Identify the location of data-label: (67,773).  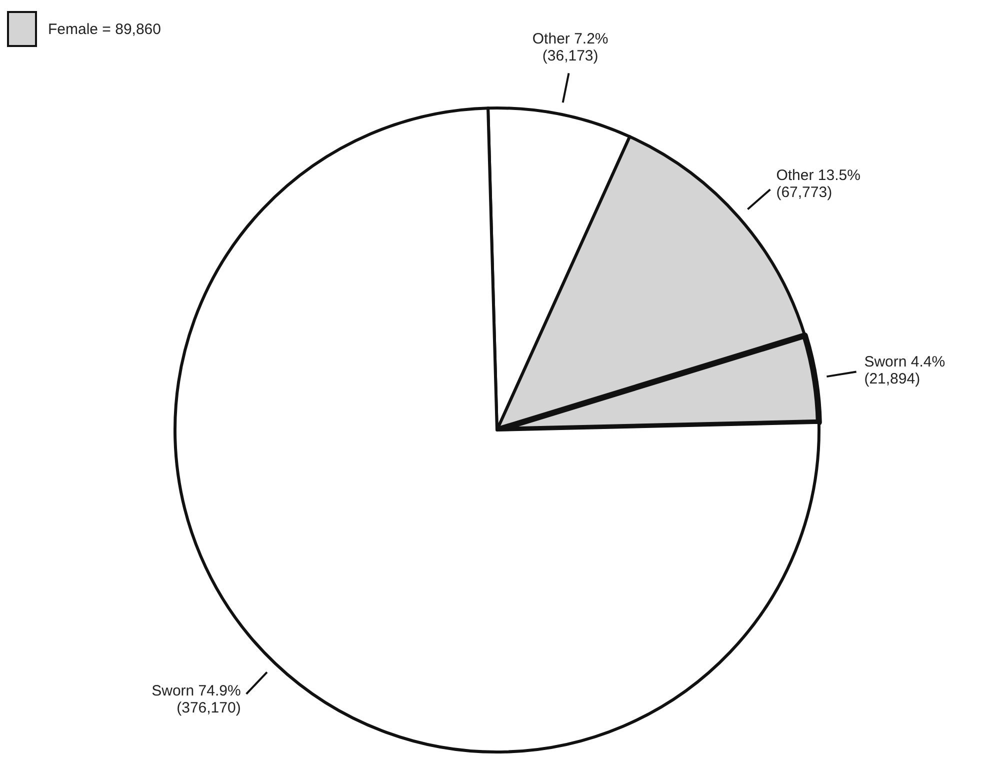
(804, 193).